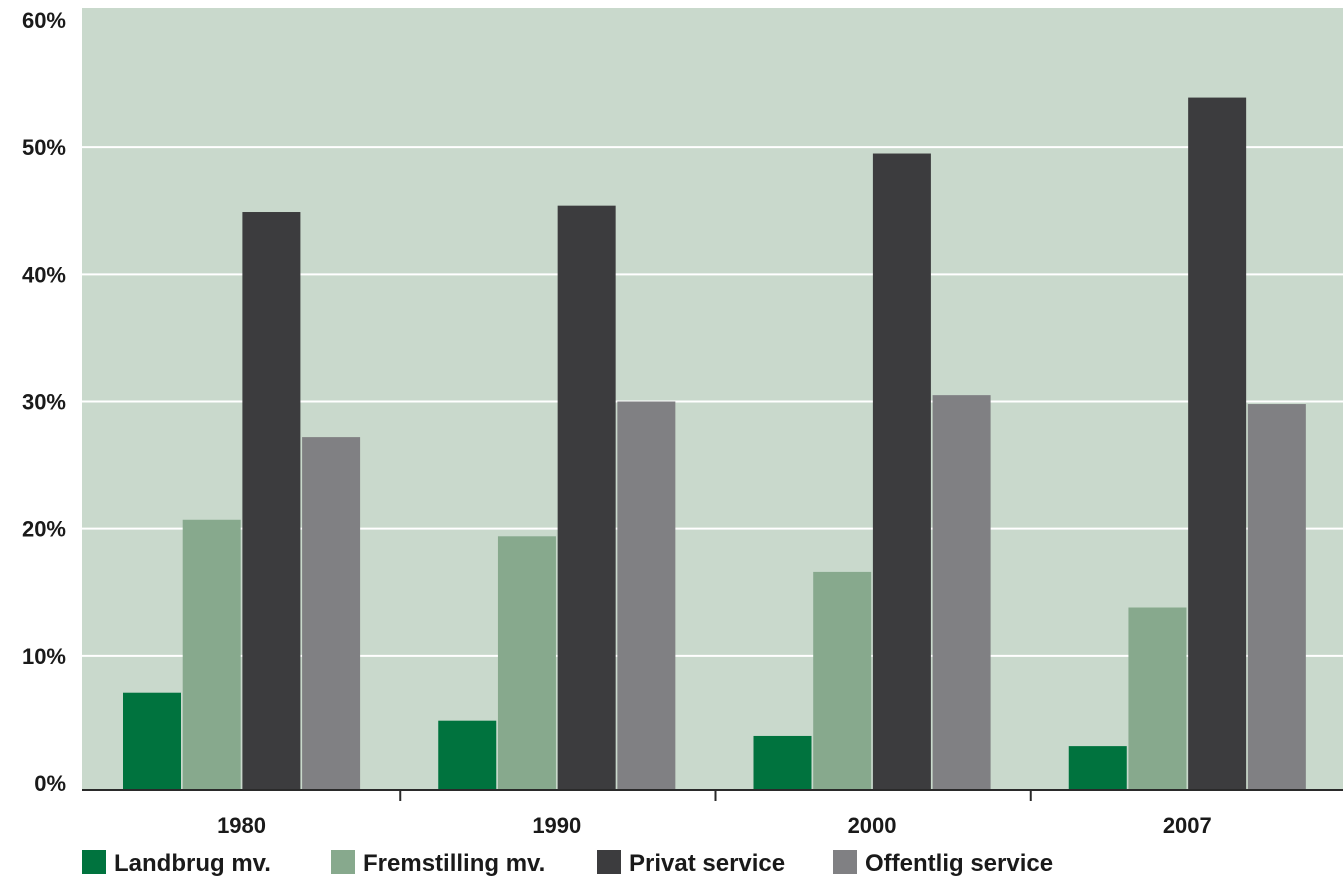  Describe the element at coordinates (842, 680) in the screenshot. I see `bar-fremstilling-mv-2000` at that location.